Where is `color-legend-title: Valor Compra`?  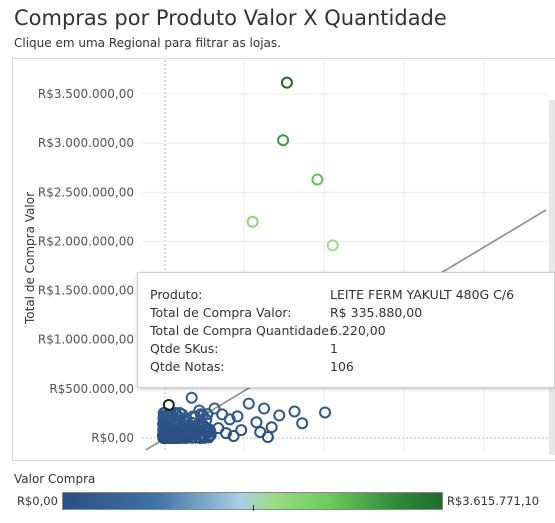
color-legend-title: Valor Compra is located at coordinates (55, 479).